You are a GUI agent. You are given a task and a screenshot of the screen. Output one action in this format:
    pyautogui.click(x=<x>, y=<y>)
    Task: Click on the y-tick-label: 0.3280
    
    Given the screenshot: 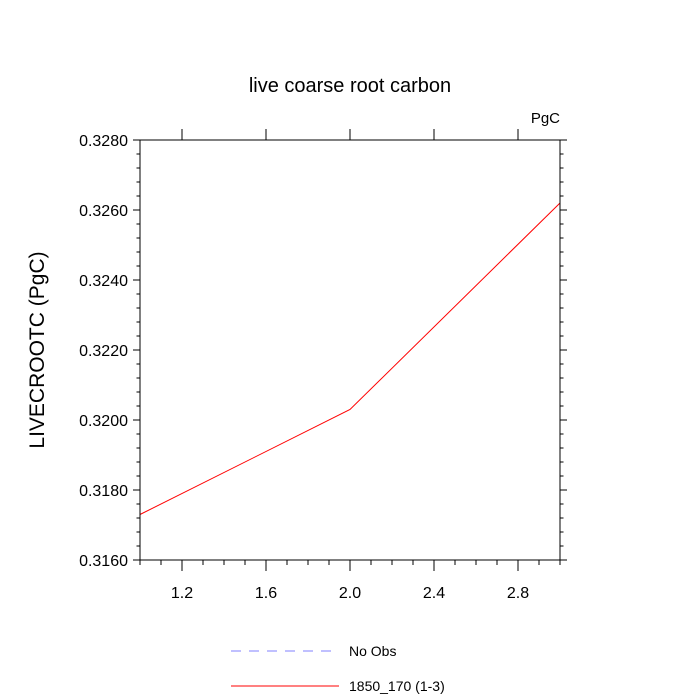 What is the action you would take?
    pyautogui.click(x=103, y=141)
    